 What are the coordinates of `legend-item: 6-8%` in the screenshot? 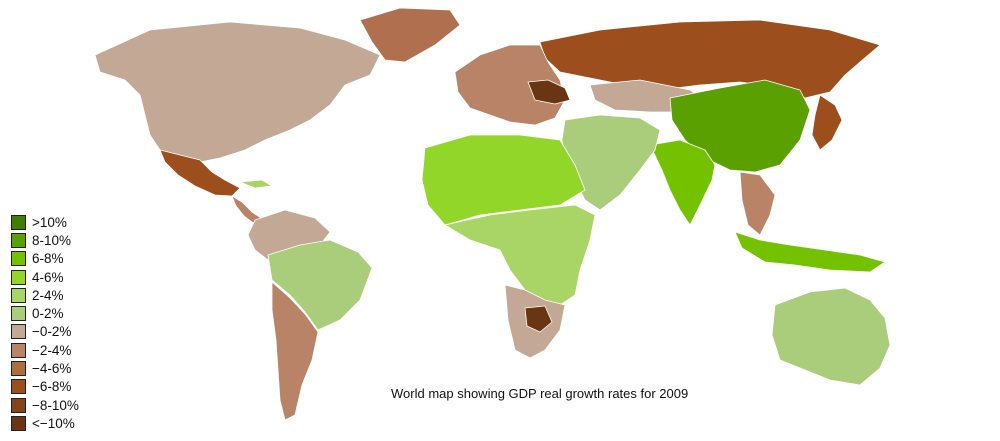 It's located at (66, 259).